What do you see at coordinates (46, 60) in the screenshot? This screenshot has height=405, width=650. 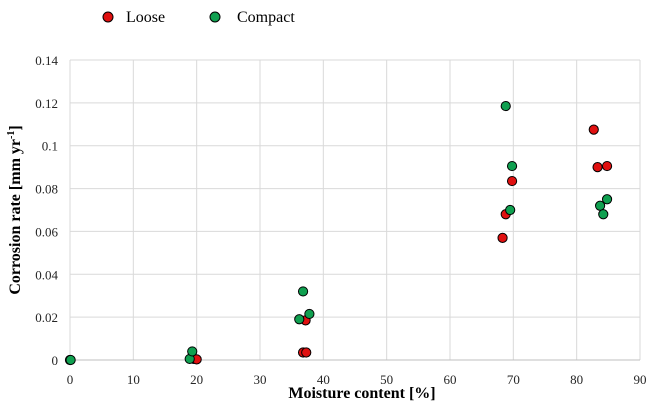 I see `y-tick-label: 0.14` at bounding box center [46, 60].